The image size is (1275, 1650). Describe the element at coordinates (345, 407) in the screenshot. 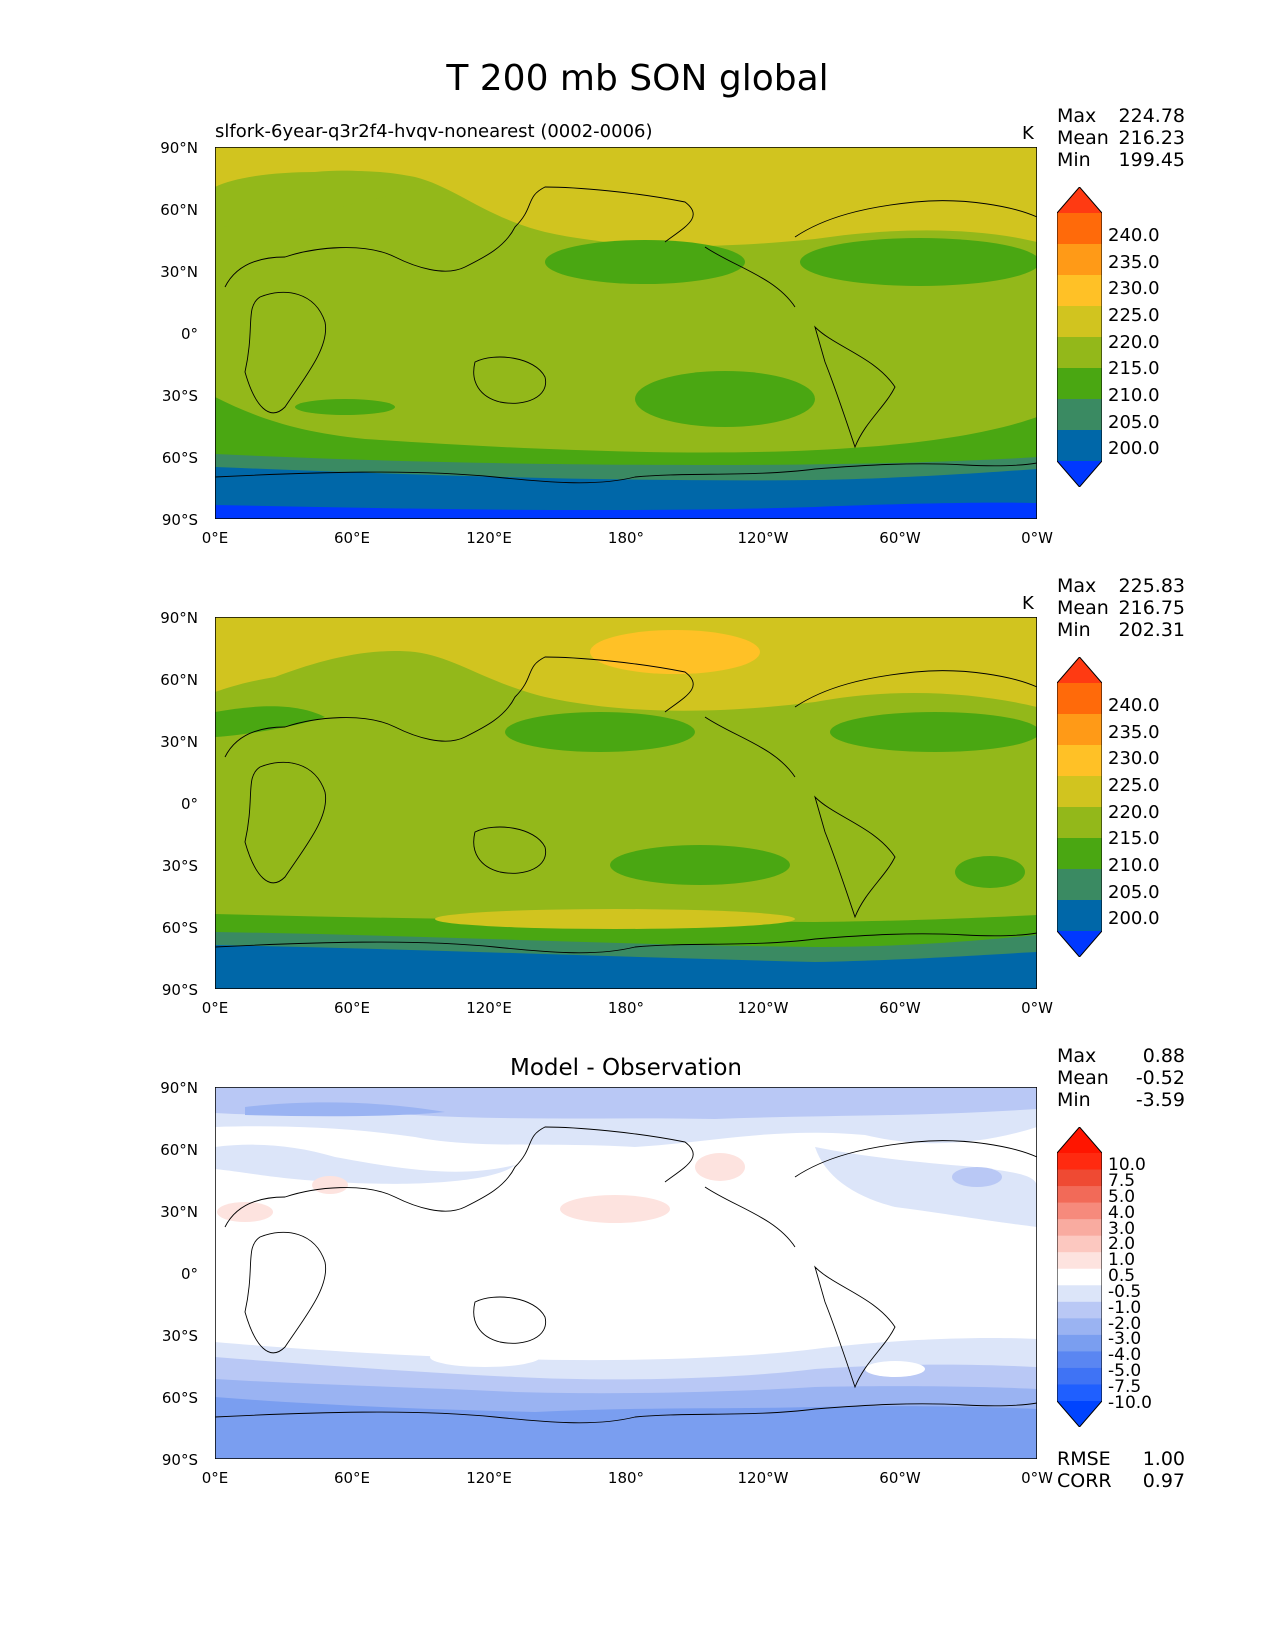

I see `indian-cool-south` at that location.